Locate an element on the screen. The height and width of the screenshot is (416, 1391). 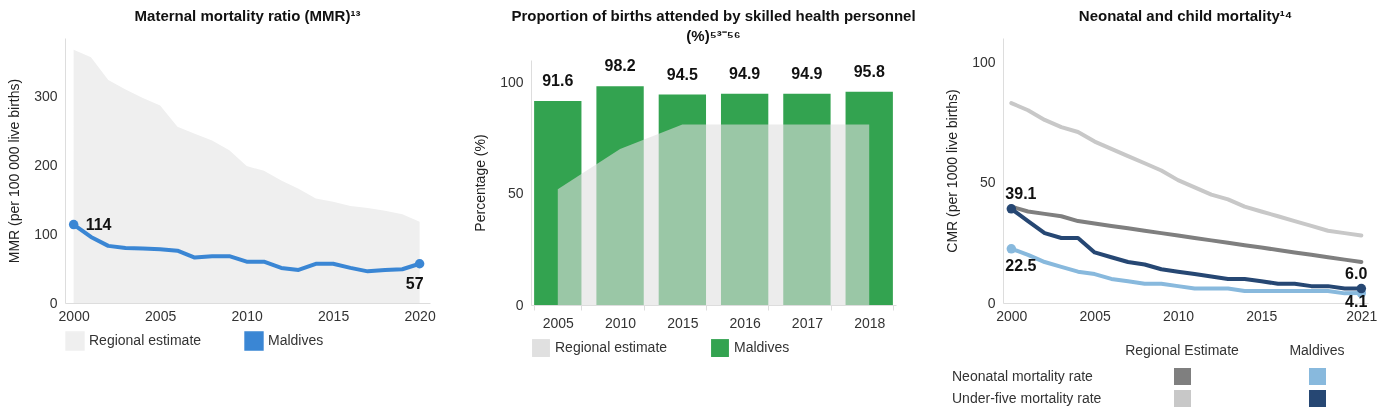
data-label: 91.6 is located at coordinates (558, 80).